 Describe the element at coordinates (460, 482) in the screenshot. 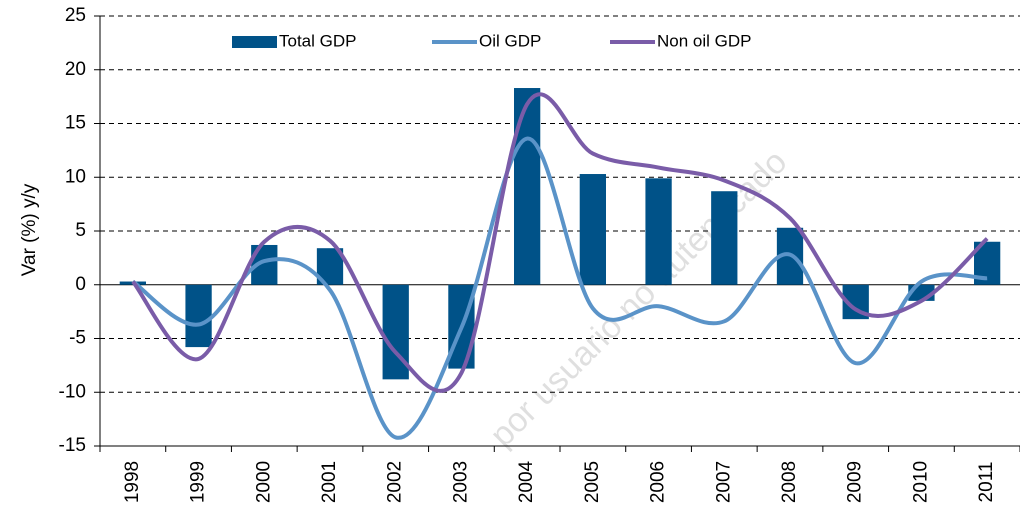

I see `x-tick-label: 2003` at that location.